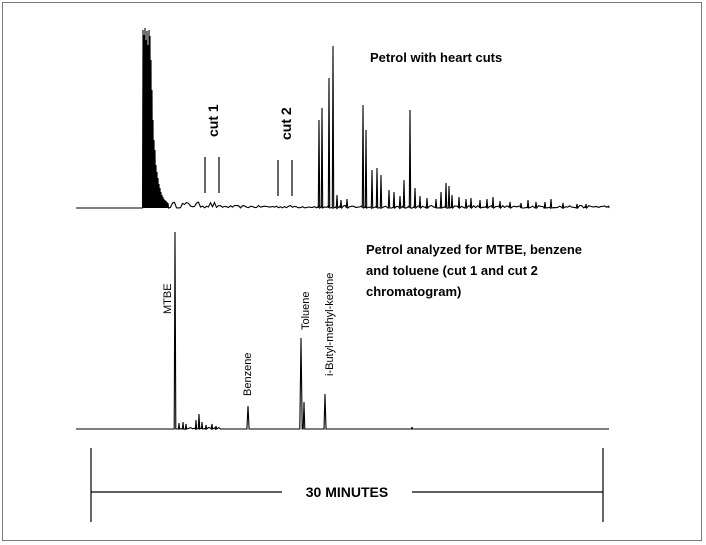 The height and width of the screenshot is (545, 706). What do you see at coordinates (248, 374) in the screenshot?
I see `peak-label-benzene: Benzene` at bounding box center [248, 374].